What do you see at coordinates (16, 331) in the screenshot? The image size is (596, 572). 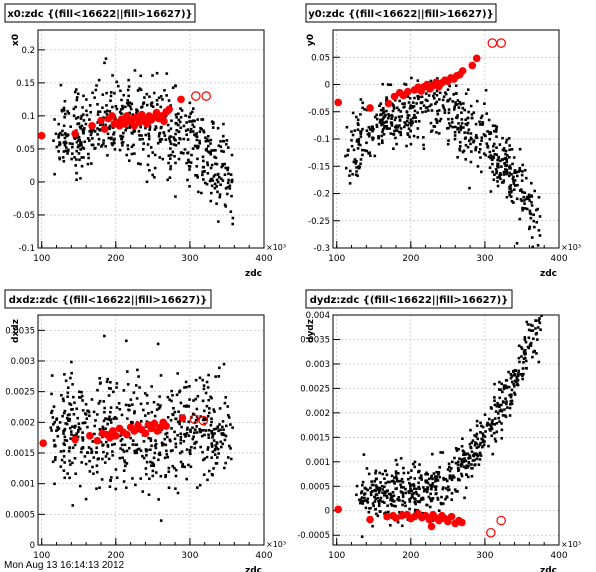 I see `y-axis-label: dxdz` at bounding box center [16, 331].